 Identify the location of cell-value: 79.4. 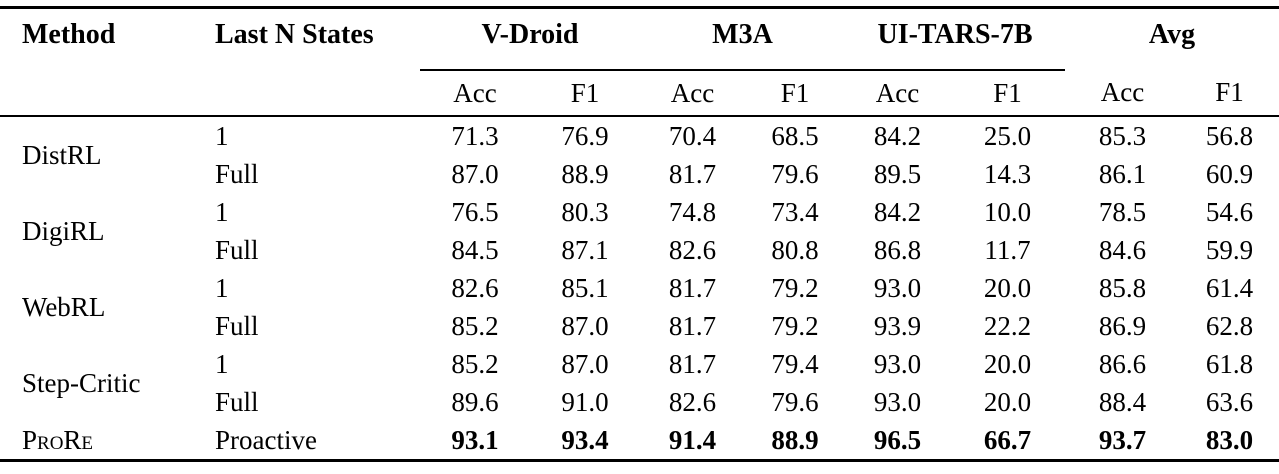
(795, 363).